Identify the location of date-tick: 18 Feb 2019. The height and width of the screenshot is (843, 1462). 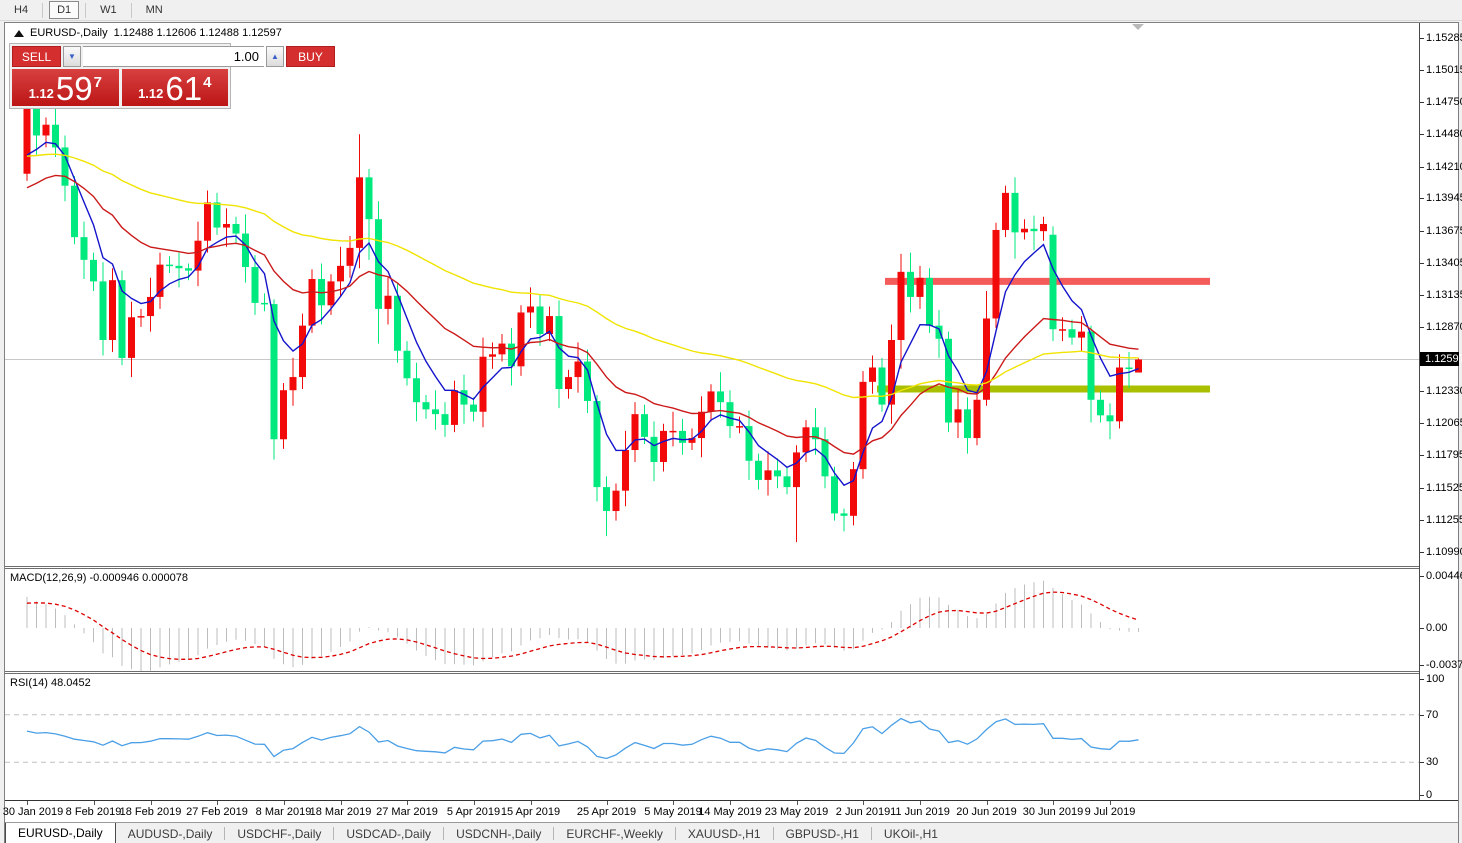
(150, 812).